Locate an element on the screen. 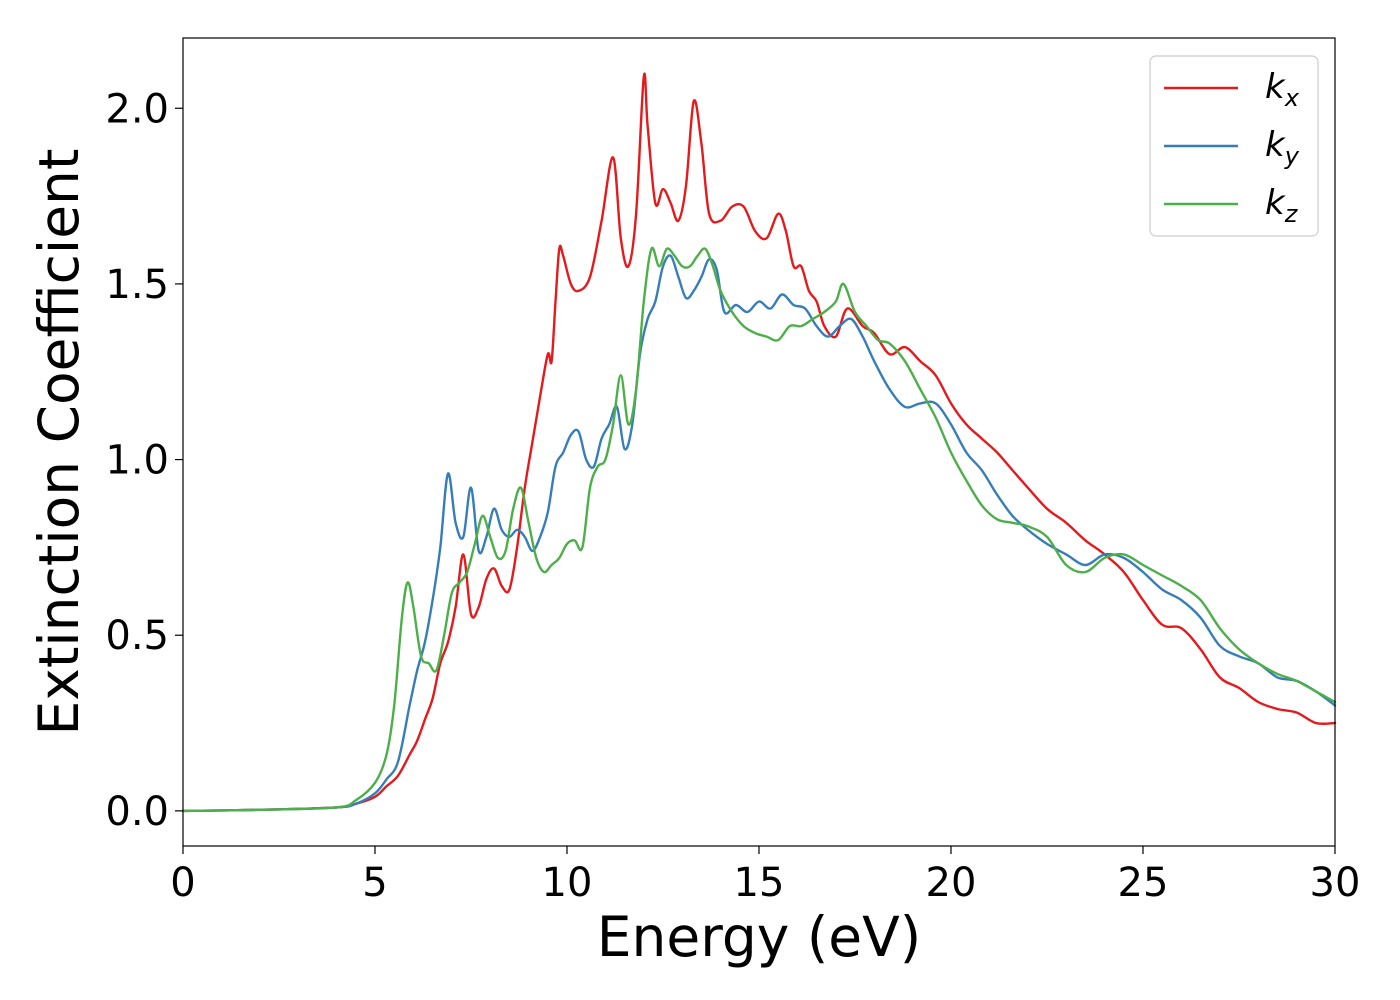  x-axis-ticks: 0 5 10 15 20 25 30 is located at coordinates (765, 876).